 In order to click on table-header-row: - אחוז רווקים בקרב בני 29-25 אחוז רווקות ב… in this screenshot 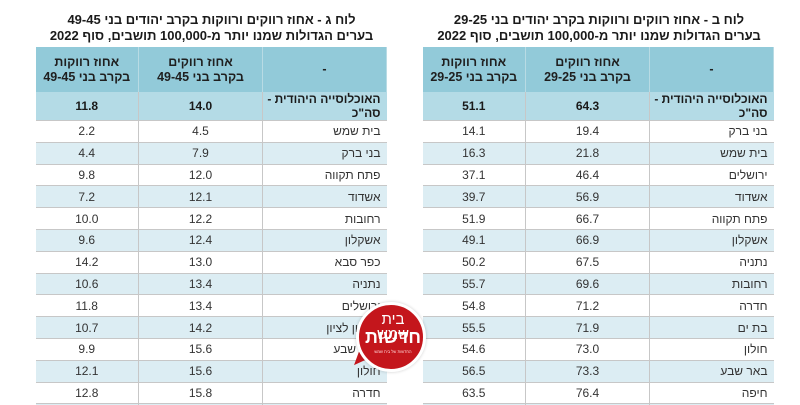, I will do `click(598, 69)`.